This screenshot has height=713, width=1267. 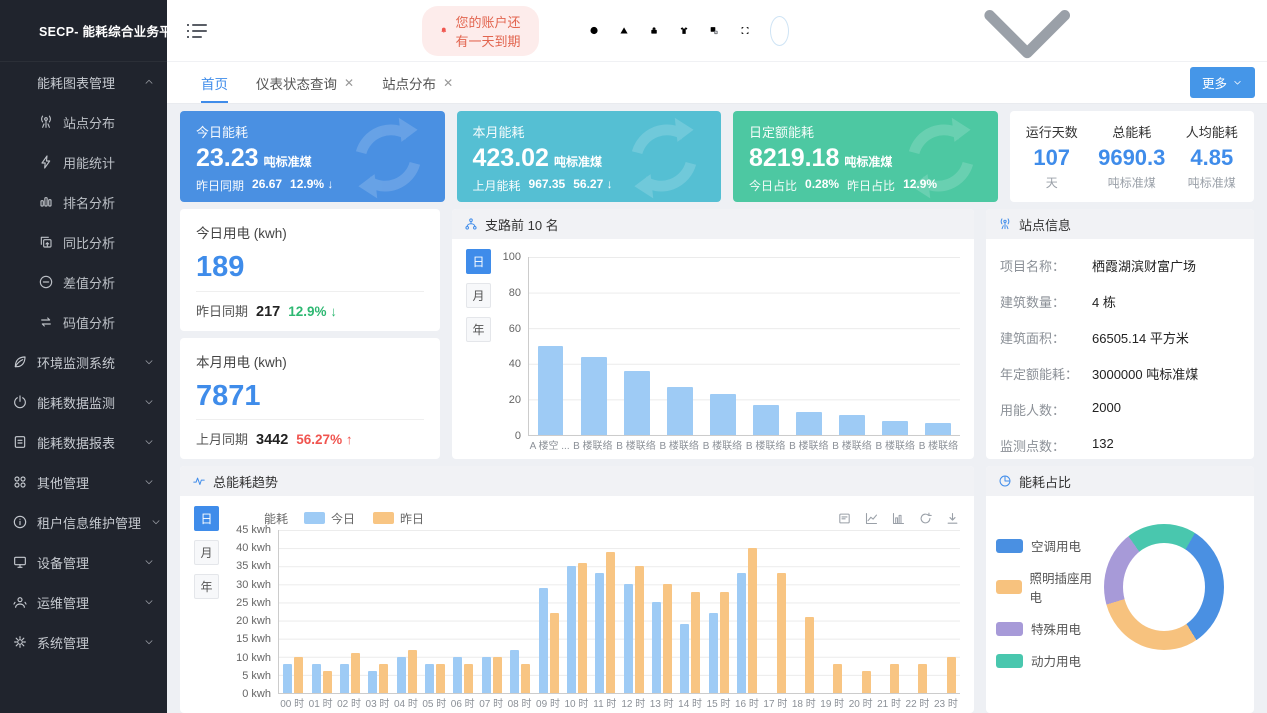 I want to click on download-icon, so click(x=952, y=518).